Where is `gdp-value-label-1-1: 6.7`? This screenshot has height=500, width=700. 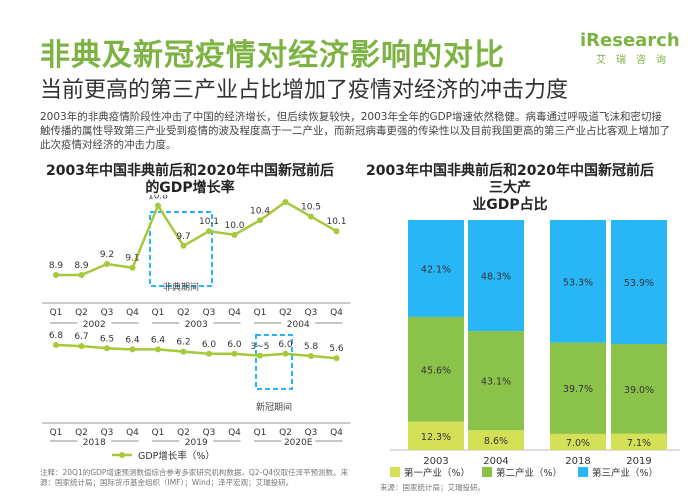 gdp-value-label-1-1: 6.7 is located at coordinates (81, 337).